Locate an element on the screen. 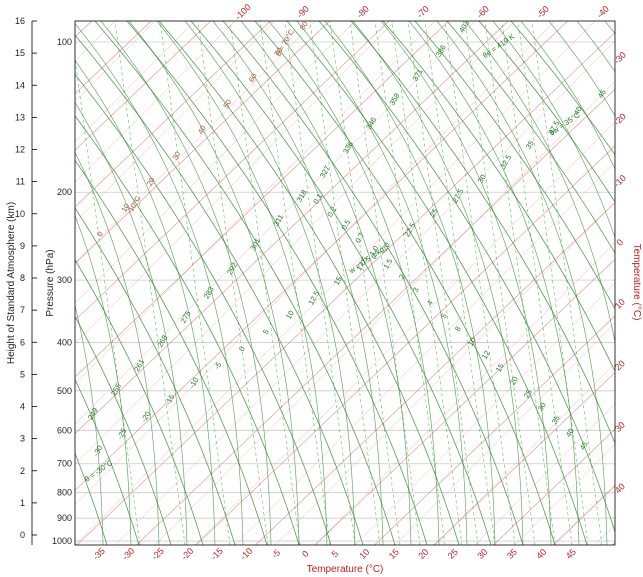  moist-adiabat-label: 35 is located at coordinates (530, 145).